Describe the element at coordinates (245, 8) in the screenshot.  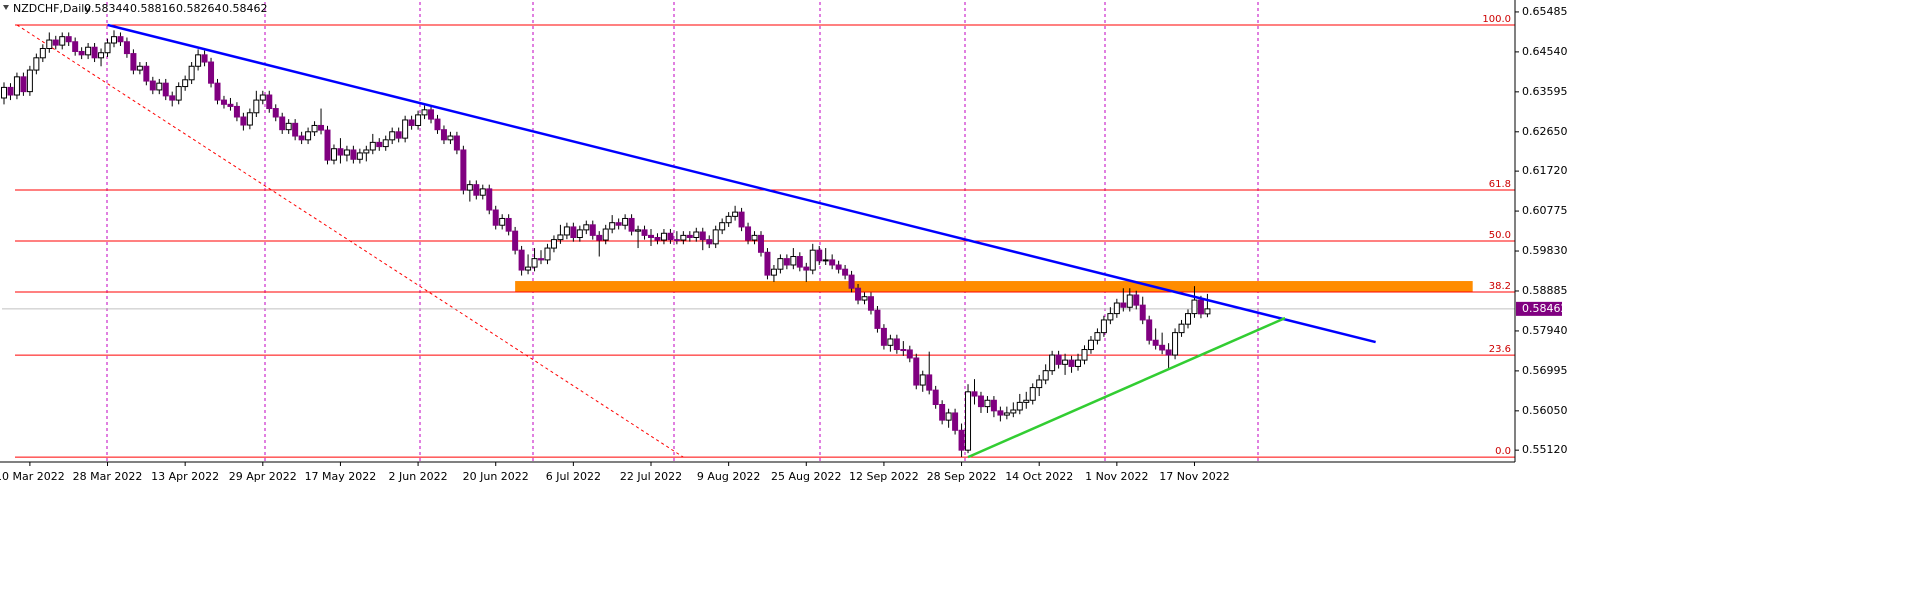
I see `header-close: 0.58462` at that location.